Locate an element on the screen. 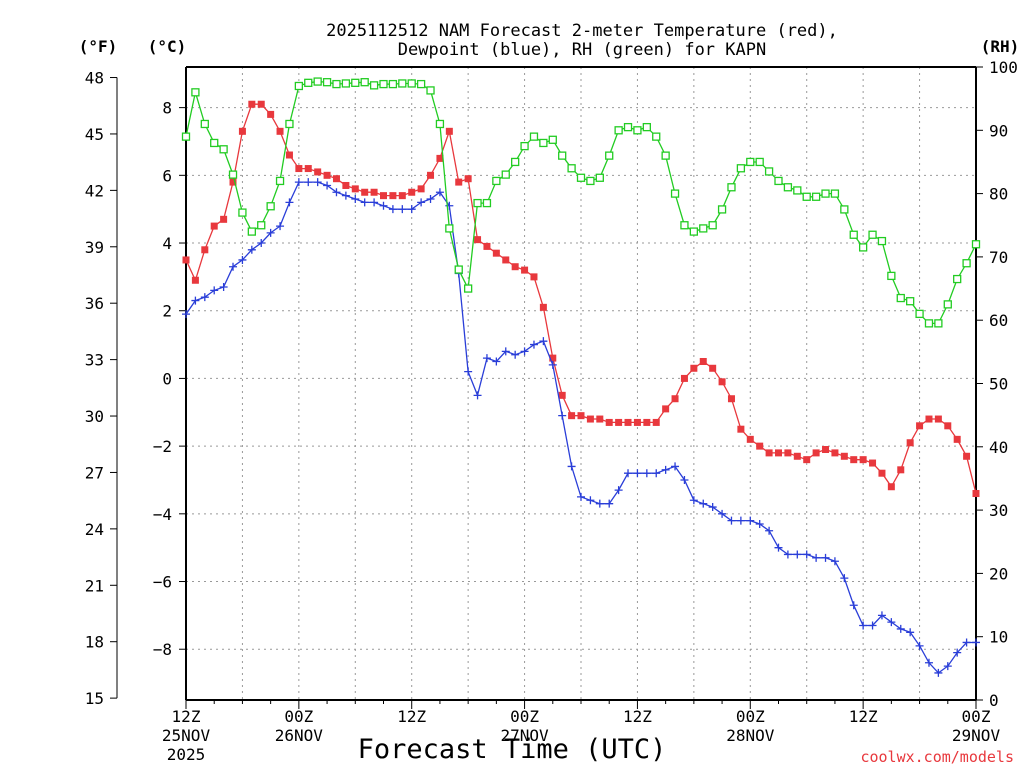  fahrenheit-tick-label: 15 is located at coordinates (94, 698).